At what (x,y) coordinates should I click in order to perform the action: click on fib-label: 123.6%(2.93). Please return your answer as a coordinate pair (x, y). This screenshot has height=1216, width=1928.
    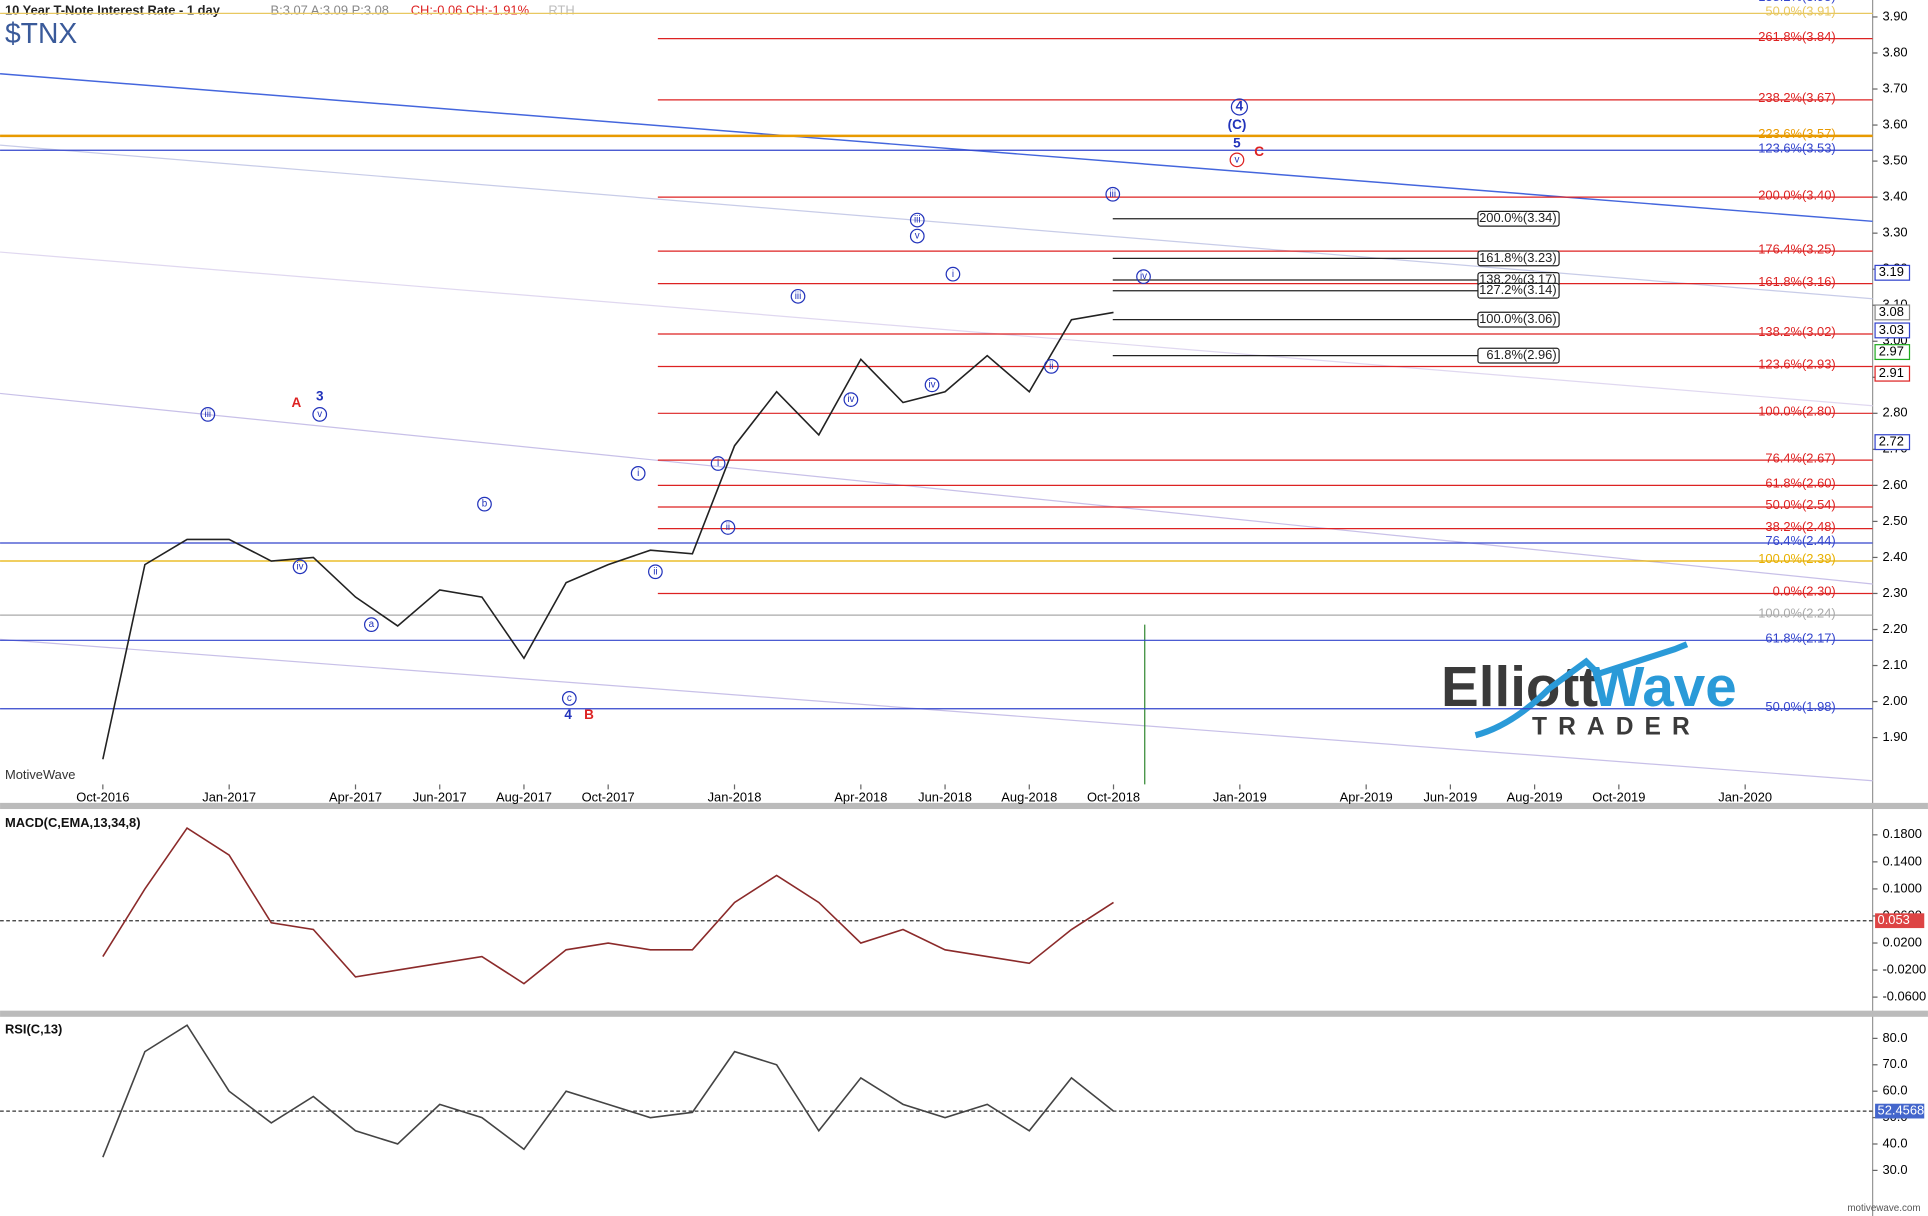
    Looking at the image, I should click on (1797, 364).